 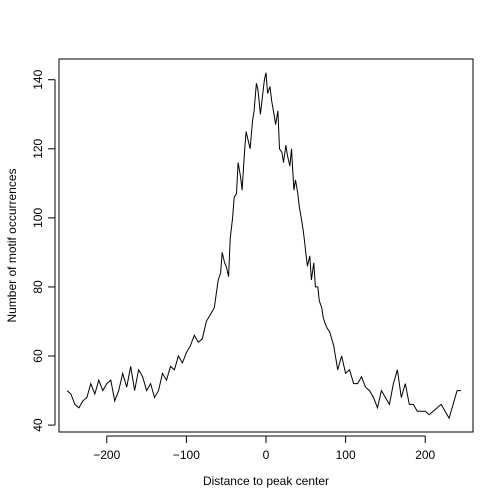 I want to click on y-axis: 40 60 80 100 120 140, so click(x=43, y=250).